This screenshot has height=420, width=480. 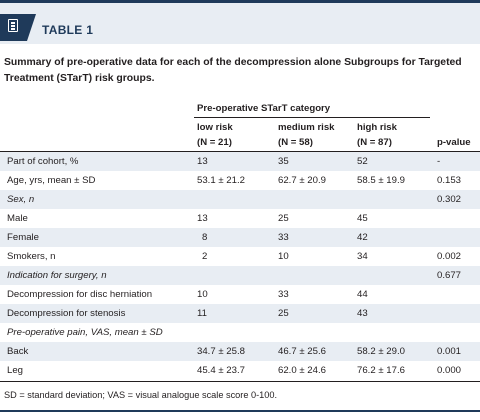 What do you see at coordinates (362, 161) in the screenshot?
I see `cell-high-risk: 52` at bounding box center [362, 161].